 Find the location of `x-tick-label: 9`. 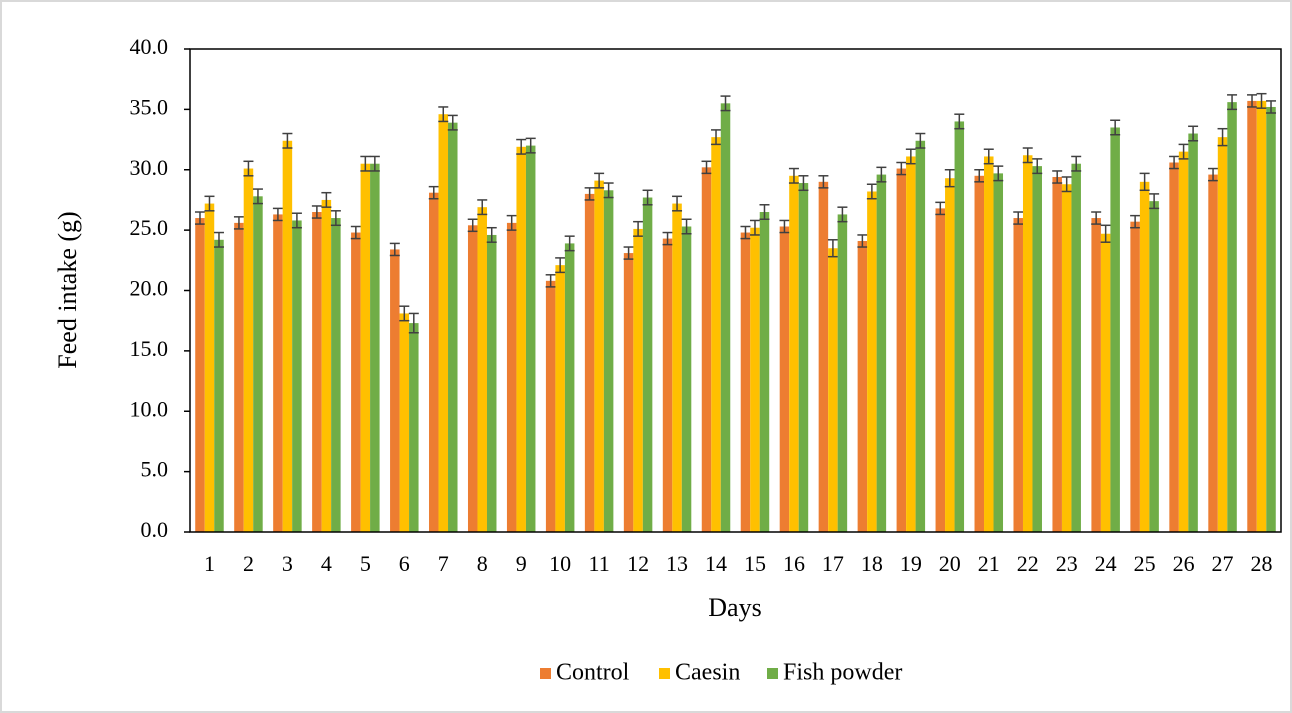

x-tick-label: 9 is located at coordinates (521, 563).